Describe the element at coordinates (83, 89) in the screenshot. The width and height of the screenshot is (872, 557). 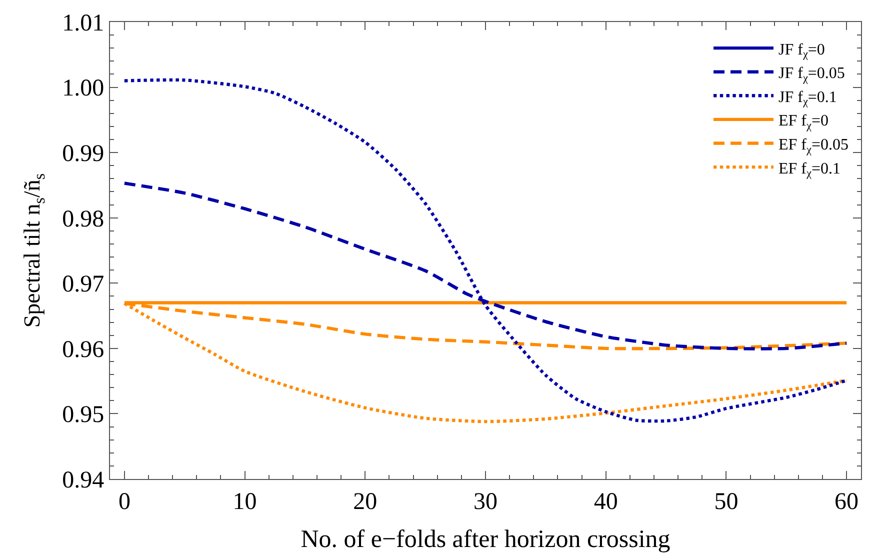
I see `y-tick-label: 1.00` at that location.